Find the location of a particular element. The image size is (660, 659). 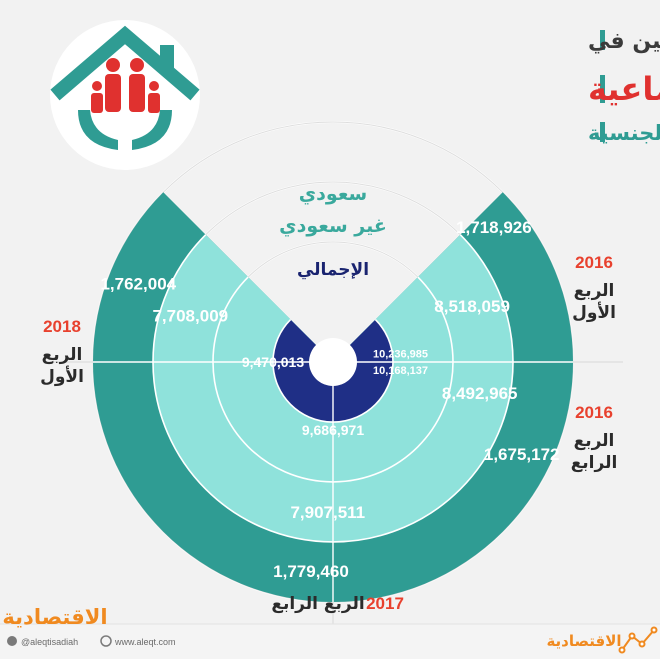

legend-non-saudi: غير سعودي is located at coordinates (333, 226).